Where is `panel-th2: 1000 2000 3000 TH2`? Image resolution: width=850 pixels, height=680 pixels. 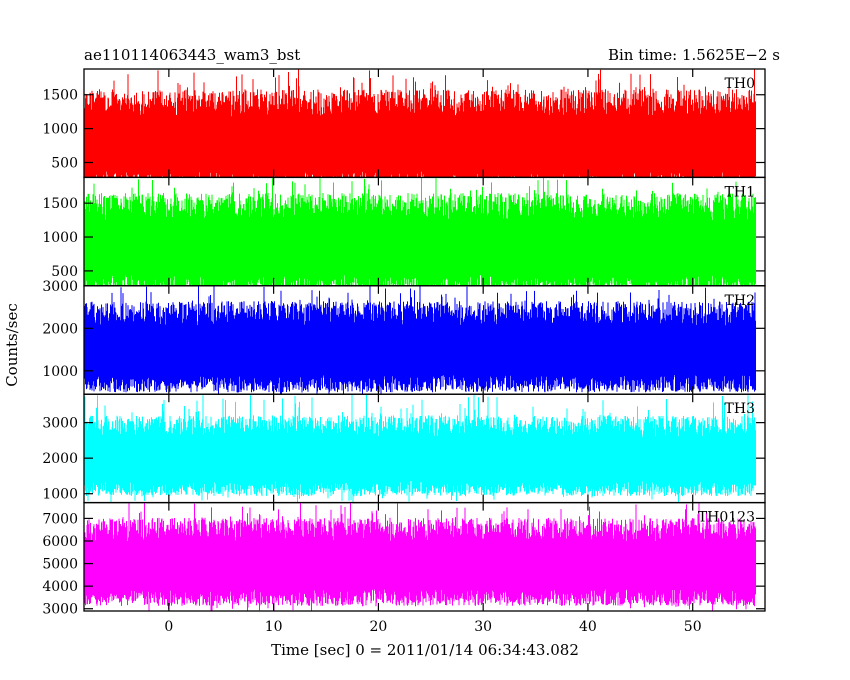
panel-th2: 1000 2000 3000 TH2 is located at coordinates (404, 337).